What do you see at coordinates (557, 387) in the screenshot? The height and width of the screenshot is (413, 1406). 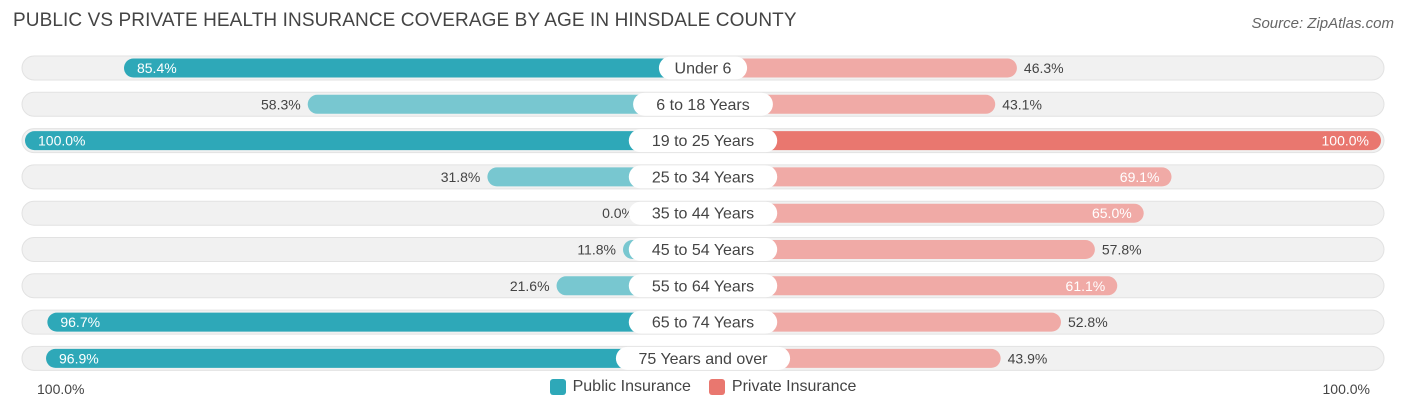 I see `legend-swatch-public` at bounding box center [557, 387].